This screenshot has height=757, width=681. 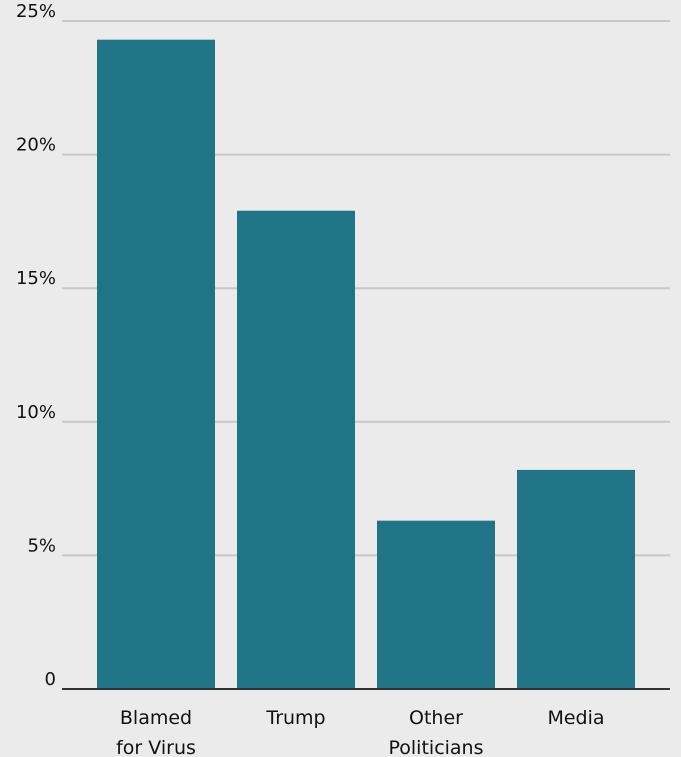 I want to click on y-tick-label: 15%, so click(x=36, y=278).